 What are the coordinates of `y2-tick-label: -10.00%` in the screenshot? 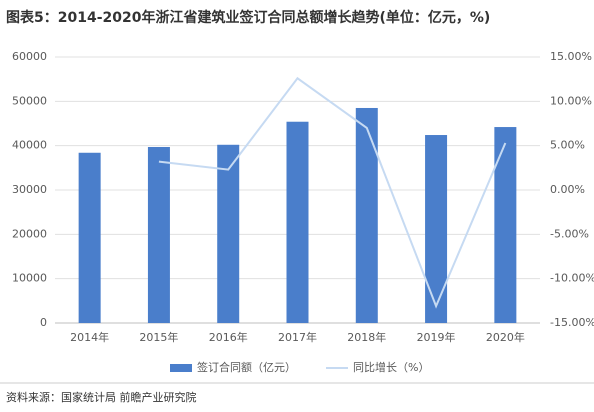 It's located at (572, 278).